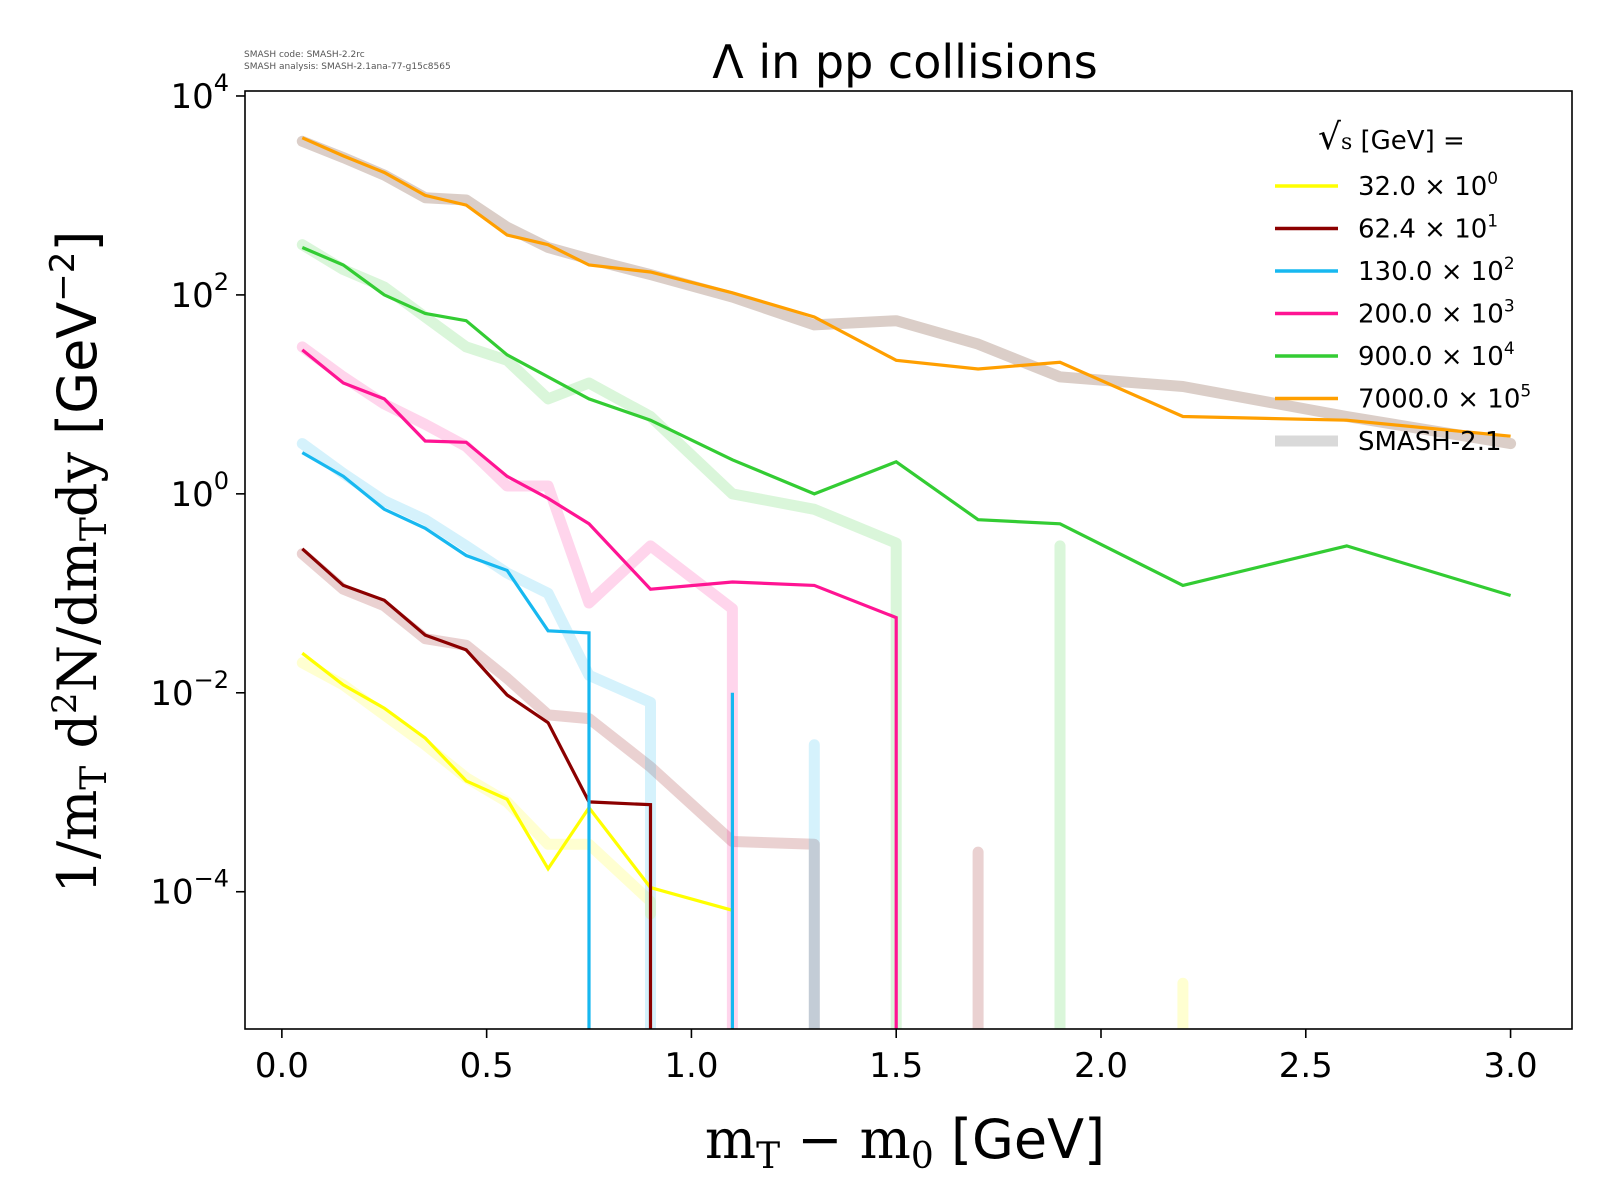 This screenshot has width=1600, height=1200. What do you see at coordinates (896, 1066) in the screenshot?
I see `x-tick-label: 1.5` at bounding box center [896, 1066].